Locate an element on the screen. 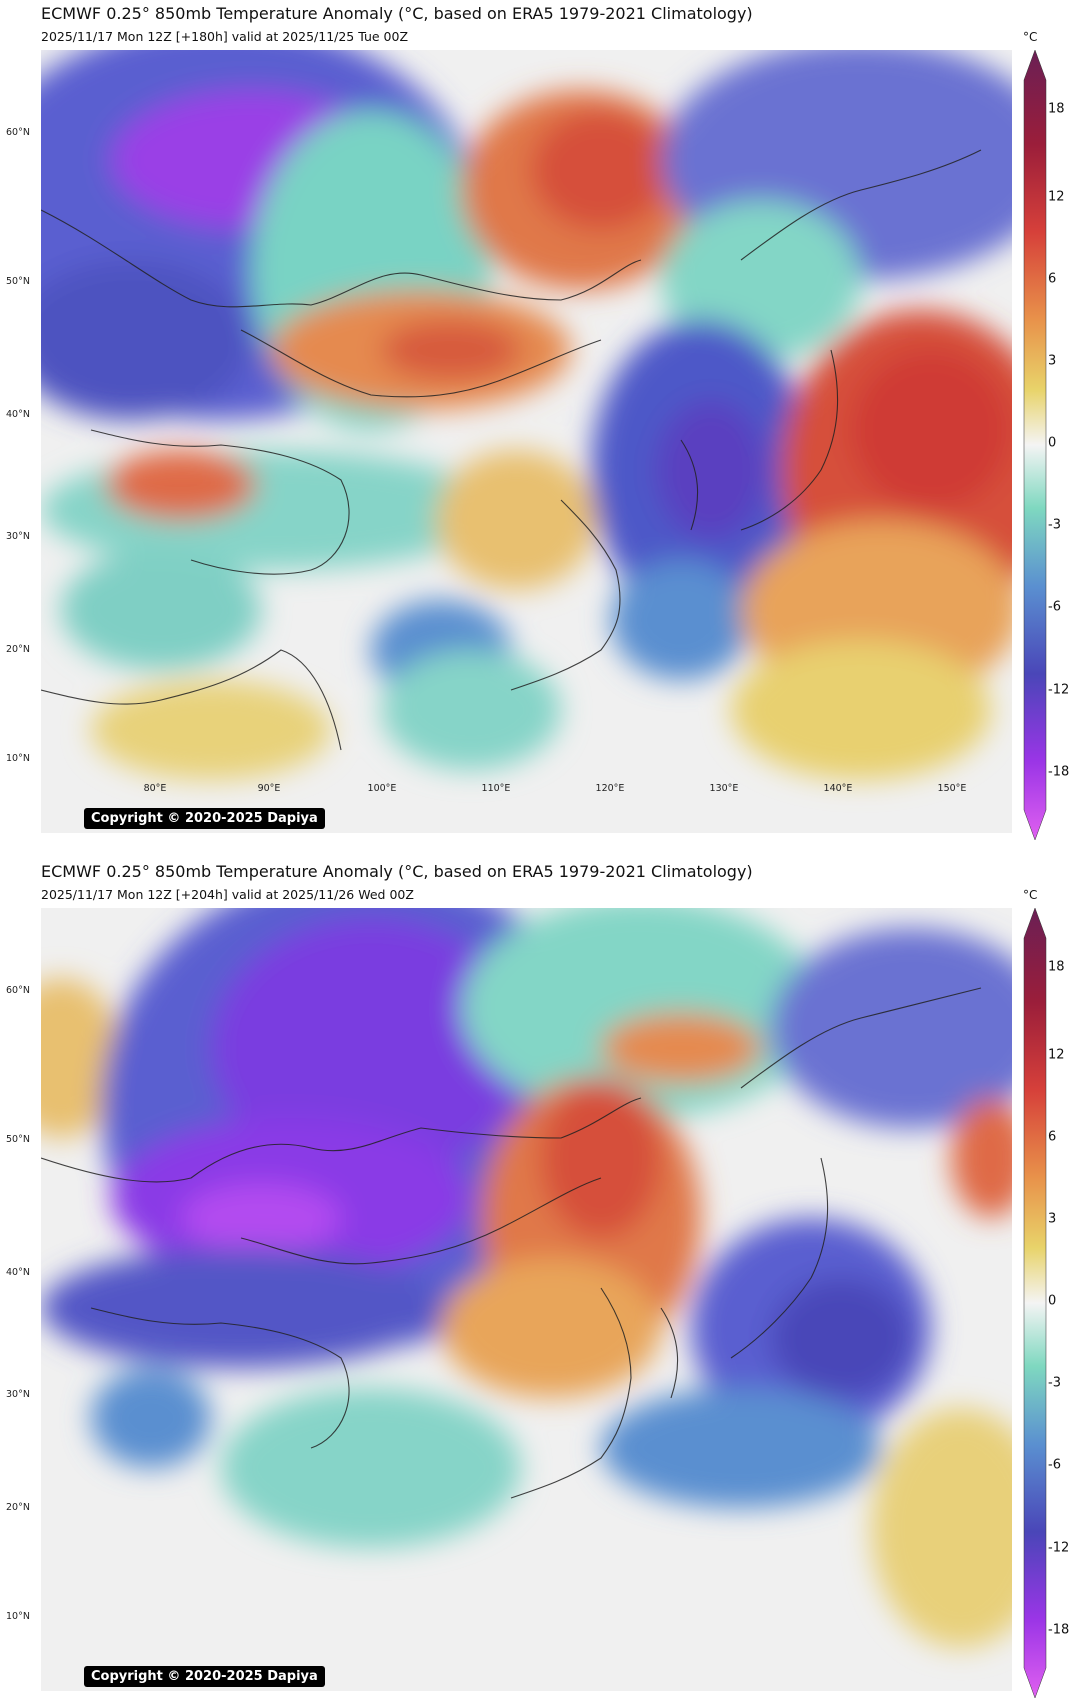 This screenshot has height=1702, width=1080. coastline-india is located at coordinates (191, 700).